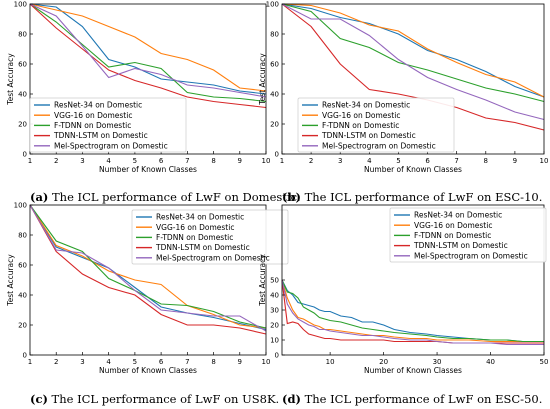 The width and height of the screenshot is (550, 409). What do you see at coordinates (274, 281) in the screenshot?
I see `y-tick-label: 50` at bounding box center [274, 281].